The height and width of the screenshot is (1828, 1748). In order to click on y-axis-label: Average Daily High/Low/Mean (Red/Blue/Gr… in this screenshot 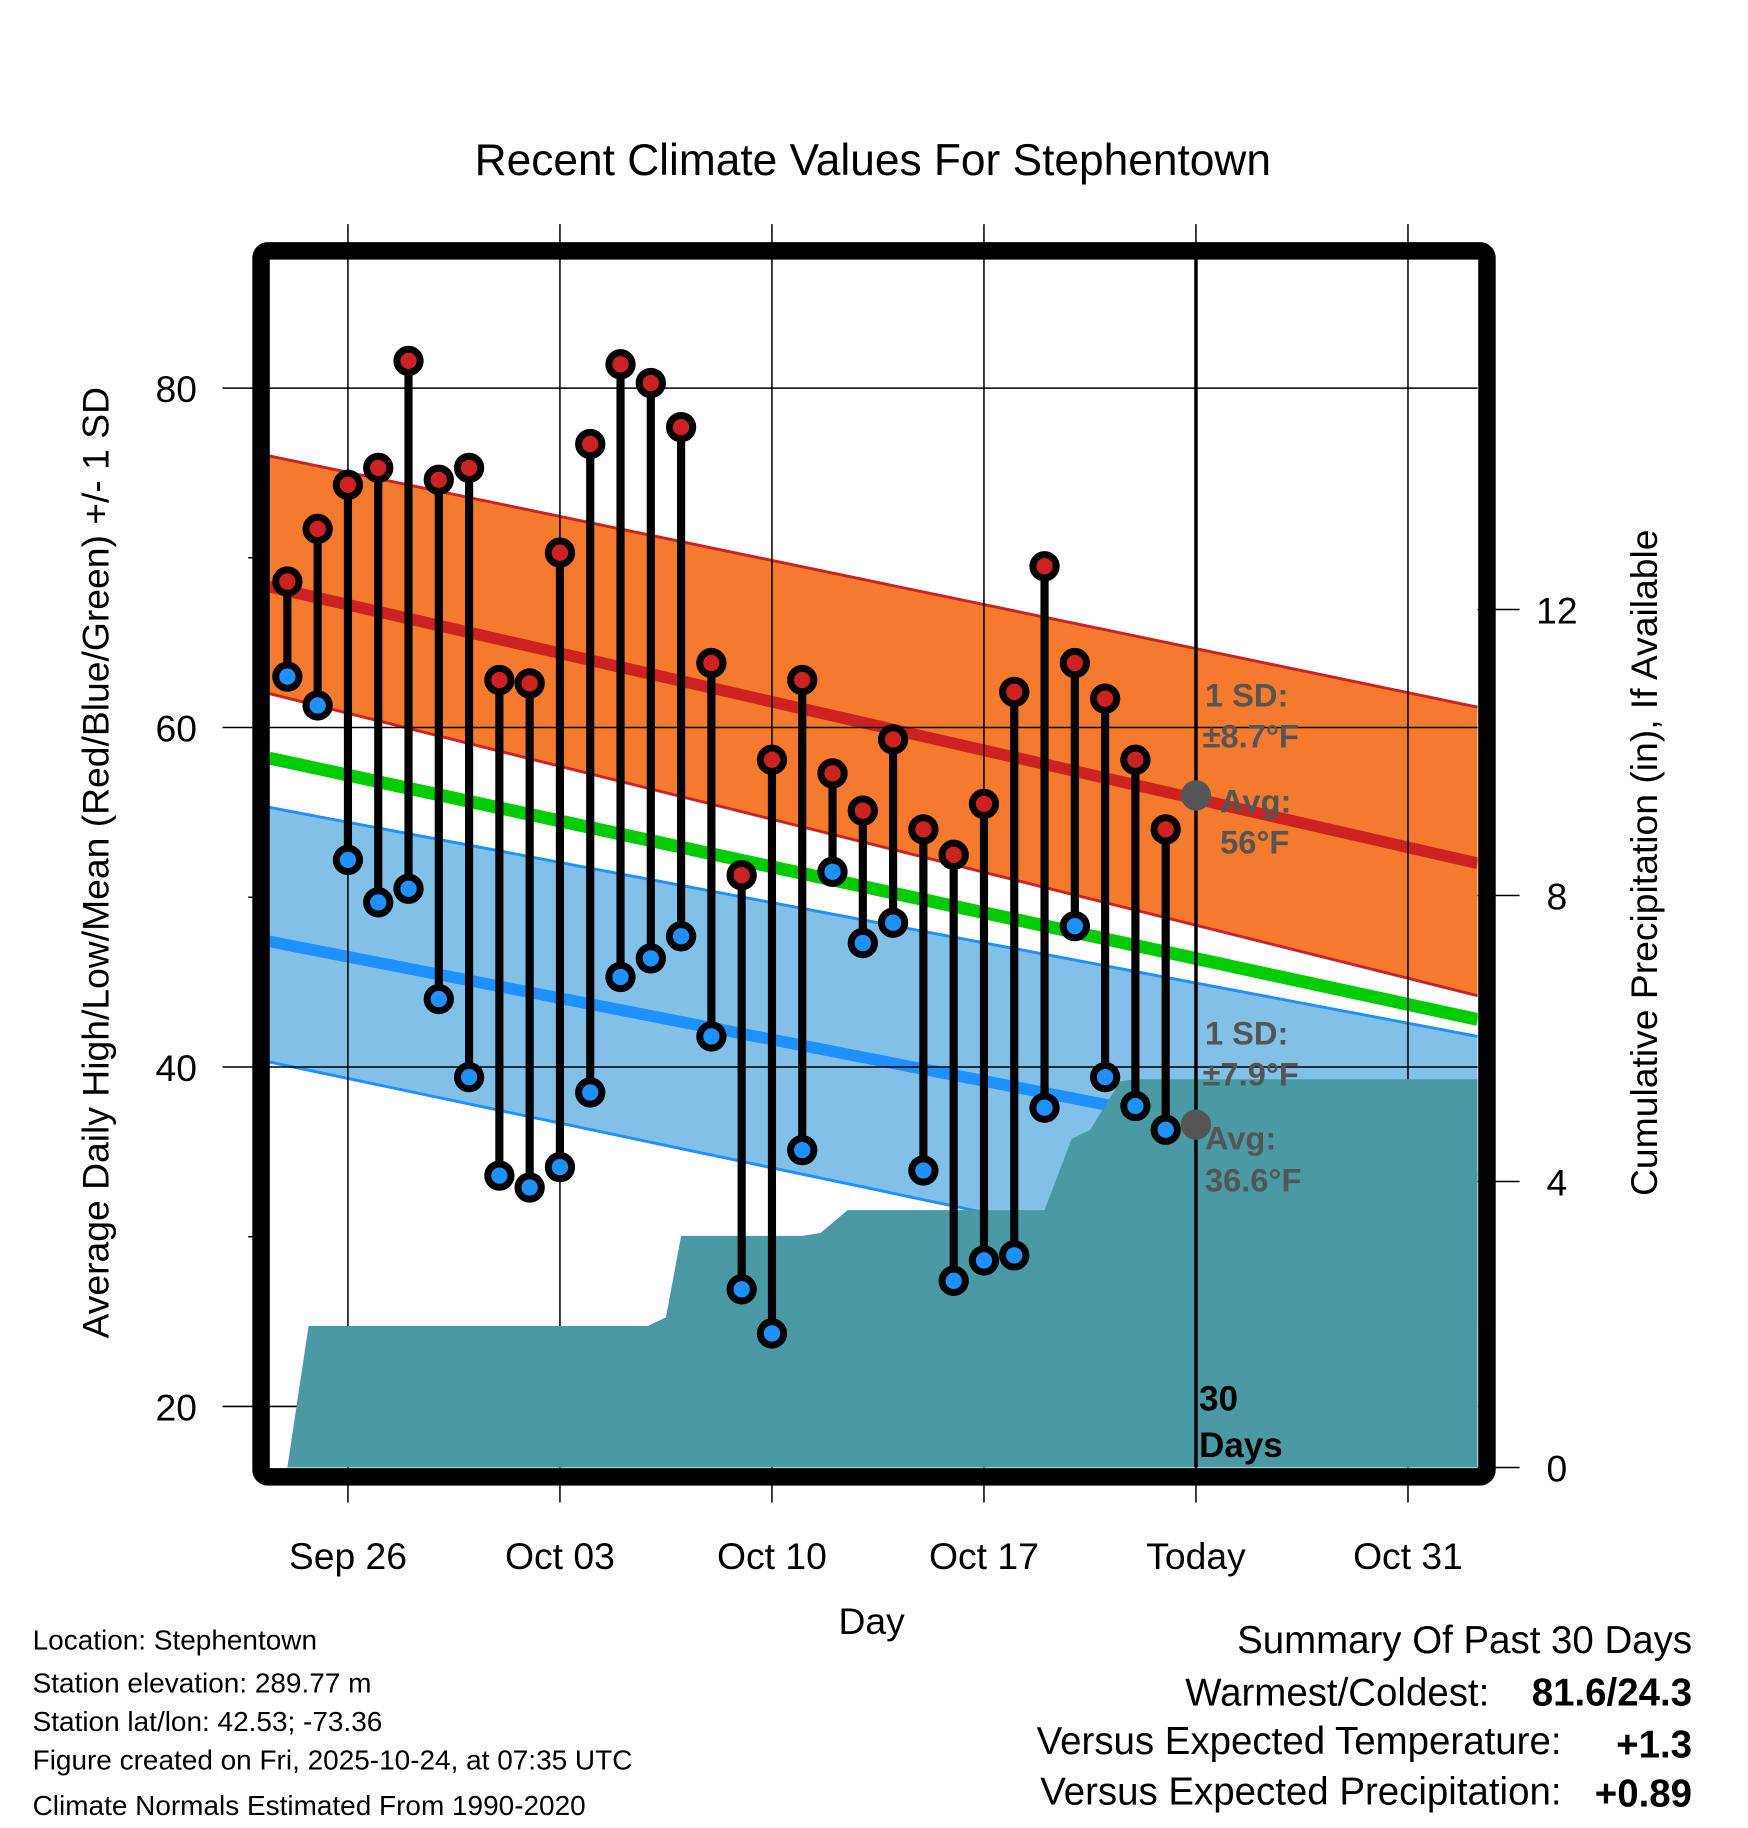, I will do `click(95, 862)`.